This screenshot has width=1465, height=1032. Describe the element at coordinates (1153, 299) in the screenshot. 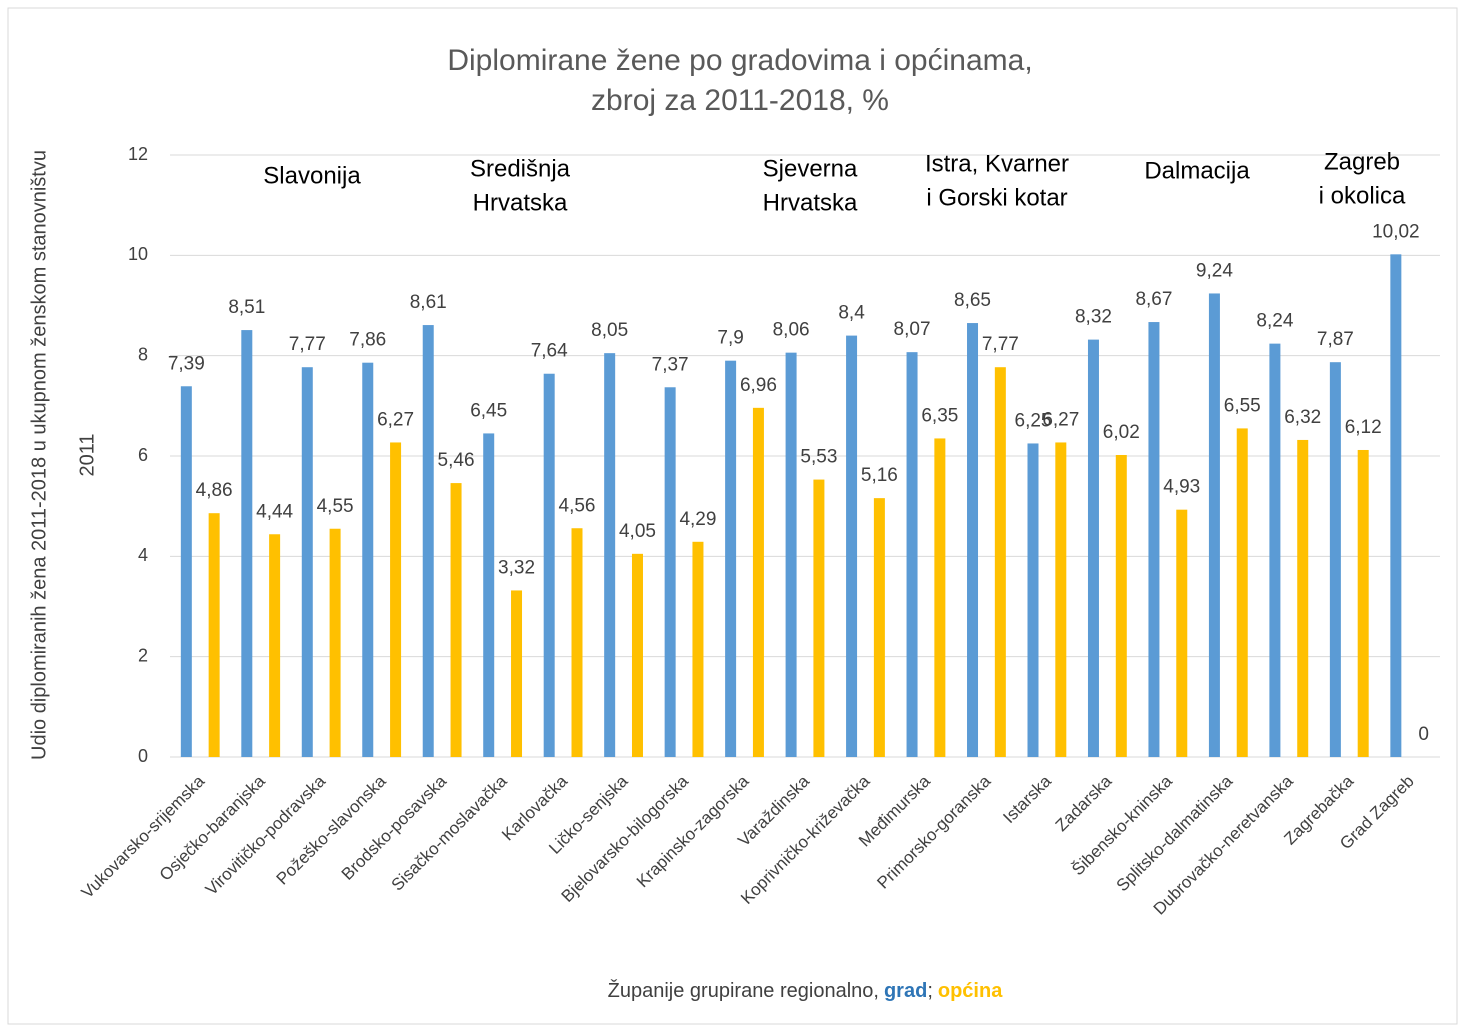

I see `value-label: 8,67` at that location.